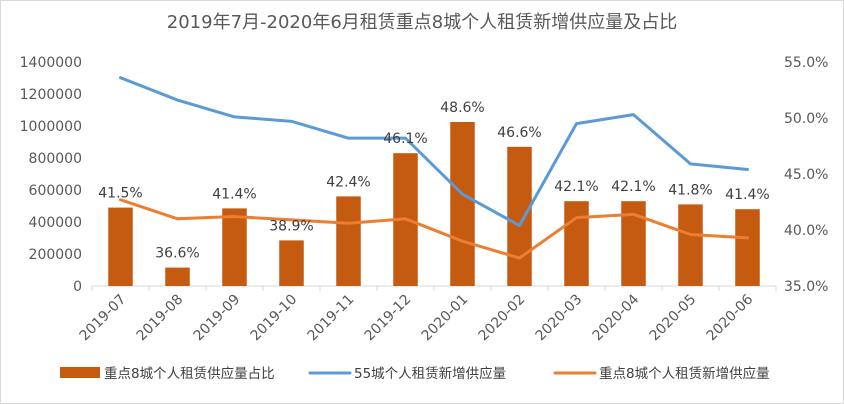 The width and height of the screenshot is (844, 404). What do you see at coordinates (430, 373) in the screenshot?
I see `legend-label: 55城个人租赁新增供应量` at bounding box center [430, 373].